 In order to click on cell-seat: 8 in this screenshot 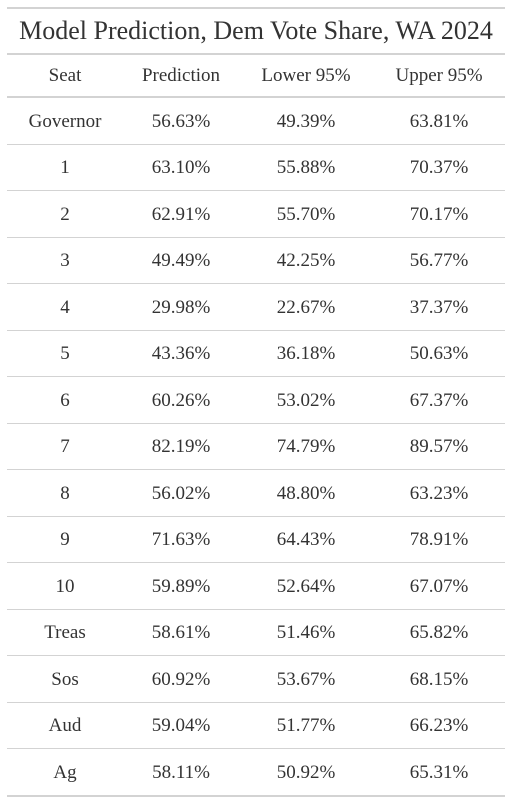, I will do `click(65, 493)`.